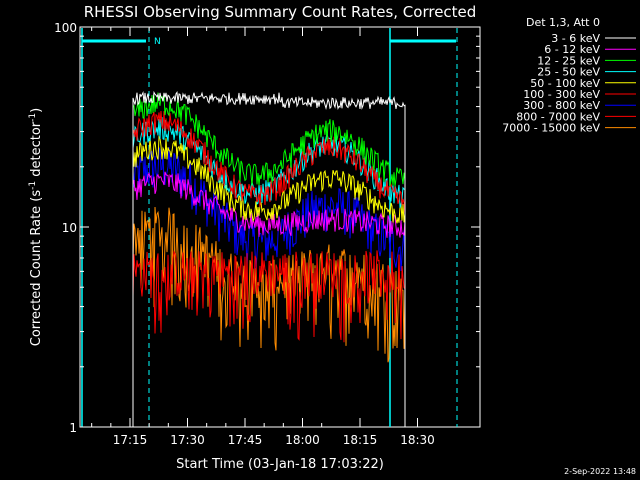 This screenshot has width=640, height=480. What do you see at coordinates (417, 440) in the screenshot?
I see `x-tick-label: 18:30` at bounding box center [417, 440].